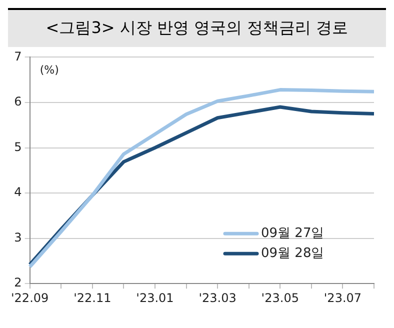 This screenshot has width=394, height=328. I want to click on x-tick-label: '23.07, so click(343, 297).